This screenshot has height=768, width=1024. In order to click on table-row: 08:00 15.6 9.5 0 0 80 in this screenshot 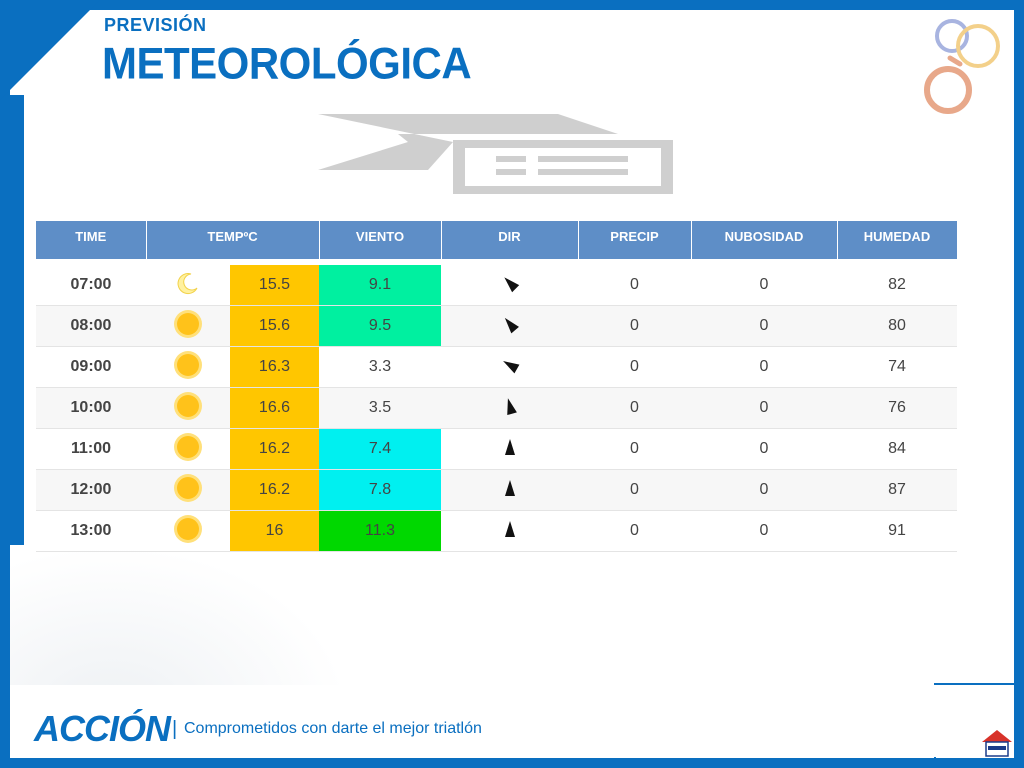, I will do `click(496, 326)`.